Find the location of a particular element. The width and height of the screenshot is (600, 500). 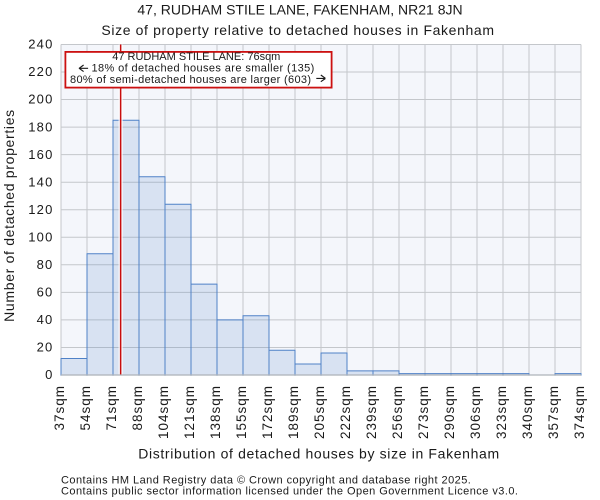

svg-text: 100 is located at coordinates (40, 237).